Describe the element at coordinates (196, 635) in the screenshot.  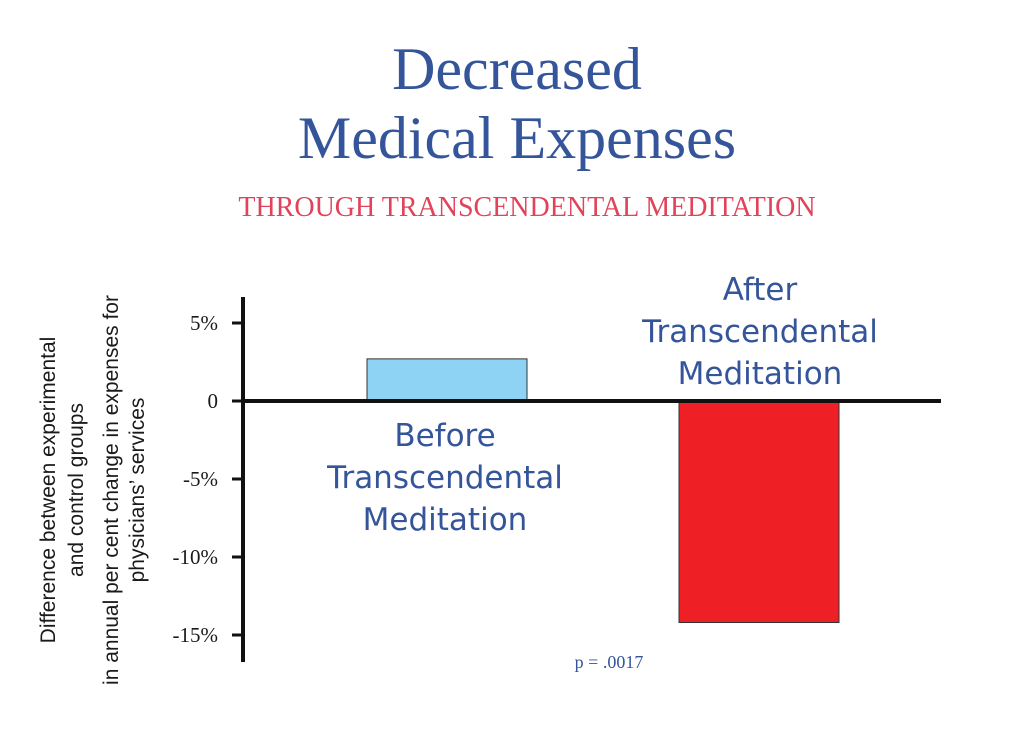
I see `y-tick-label: -15%` at that location.